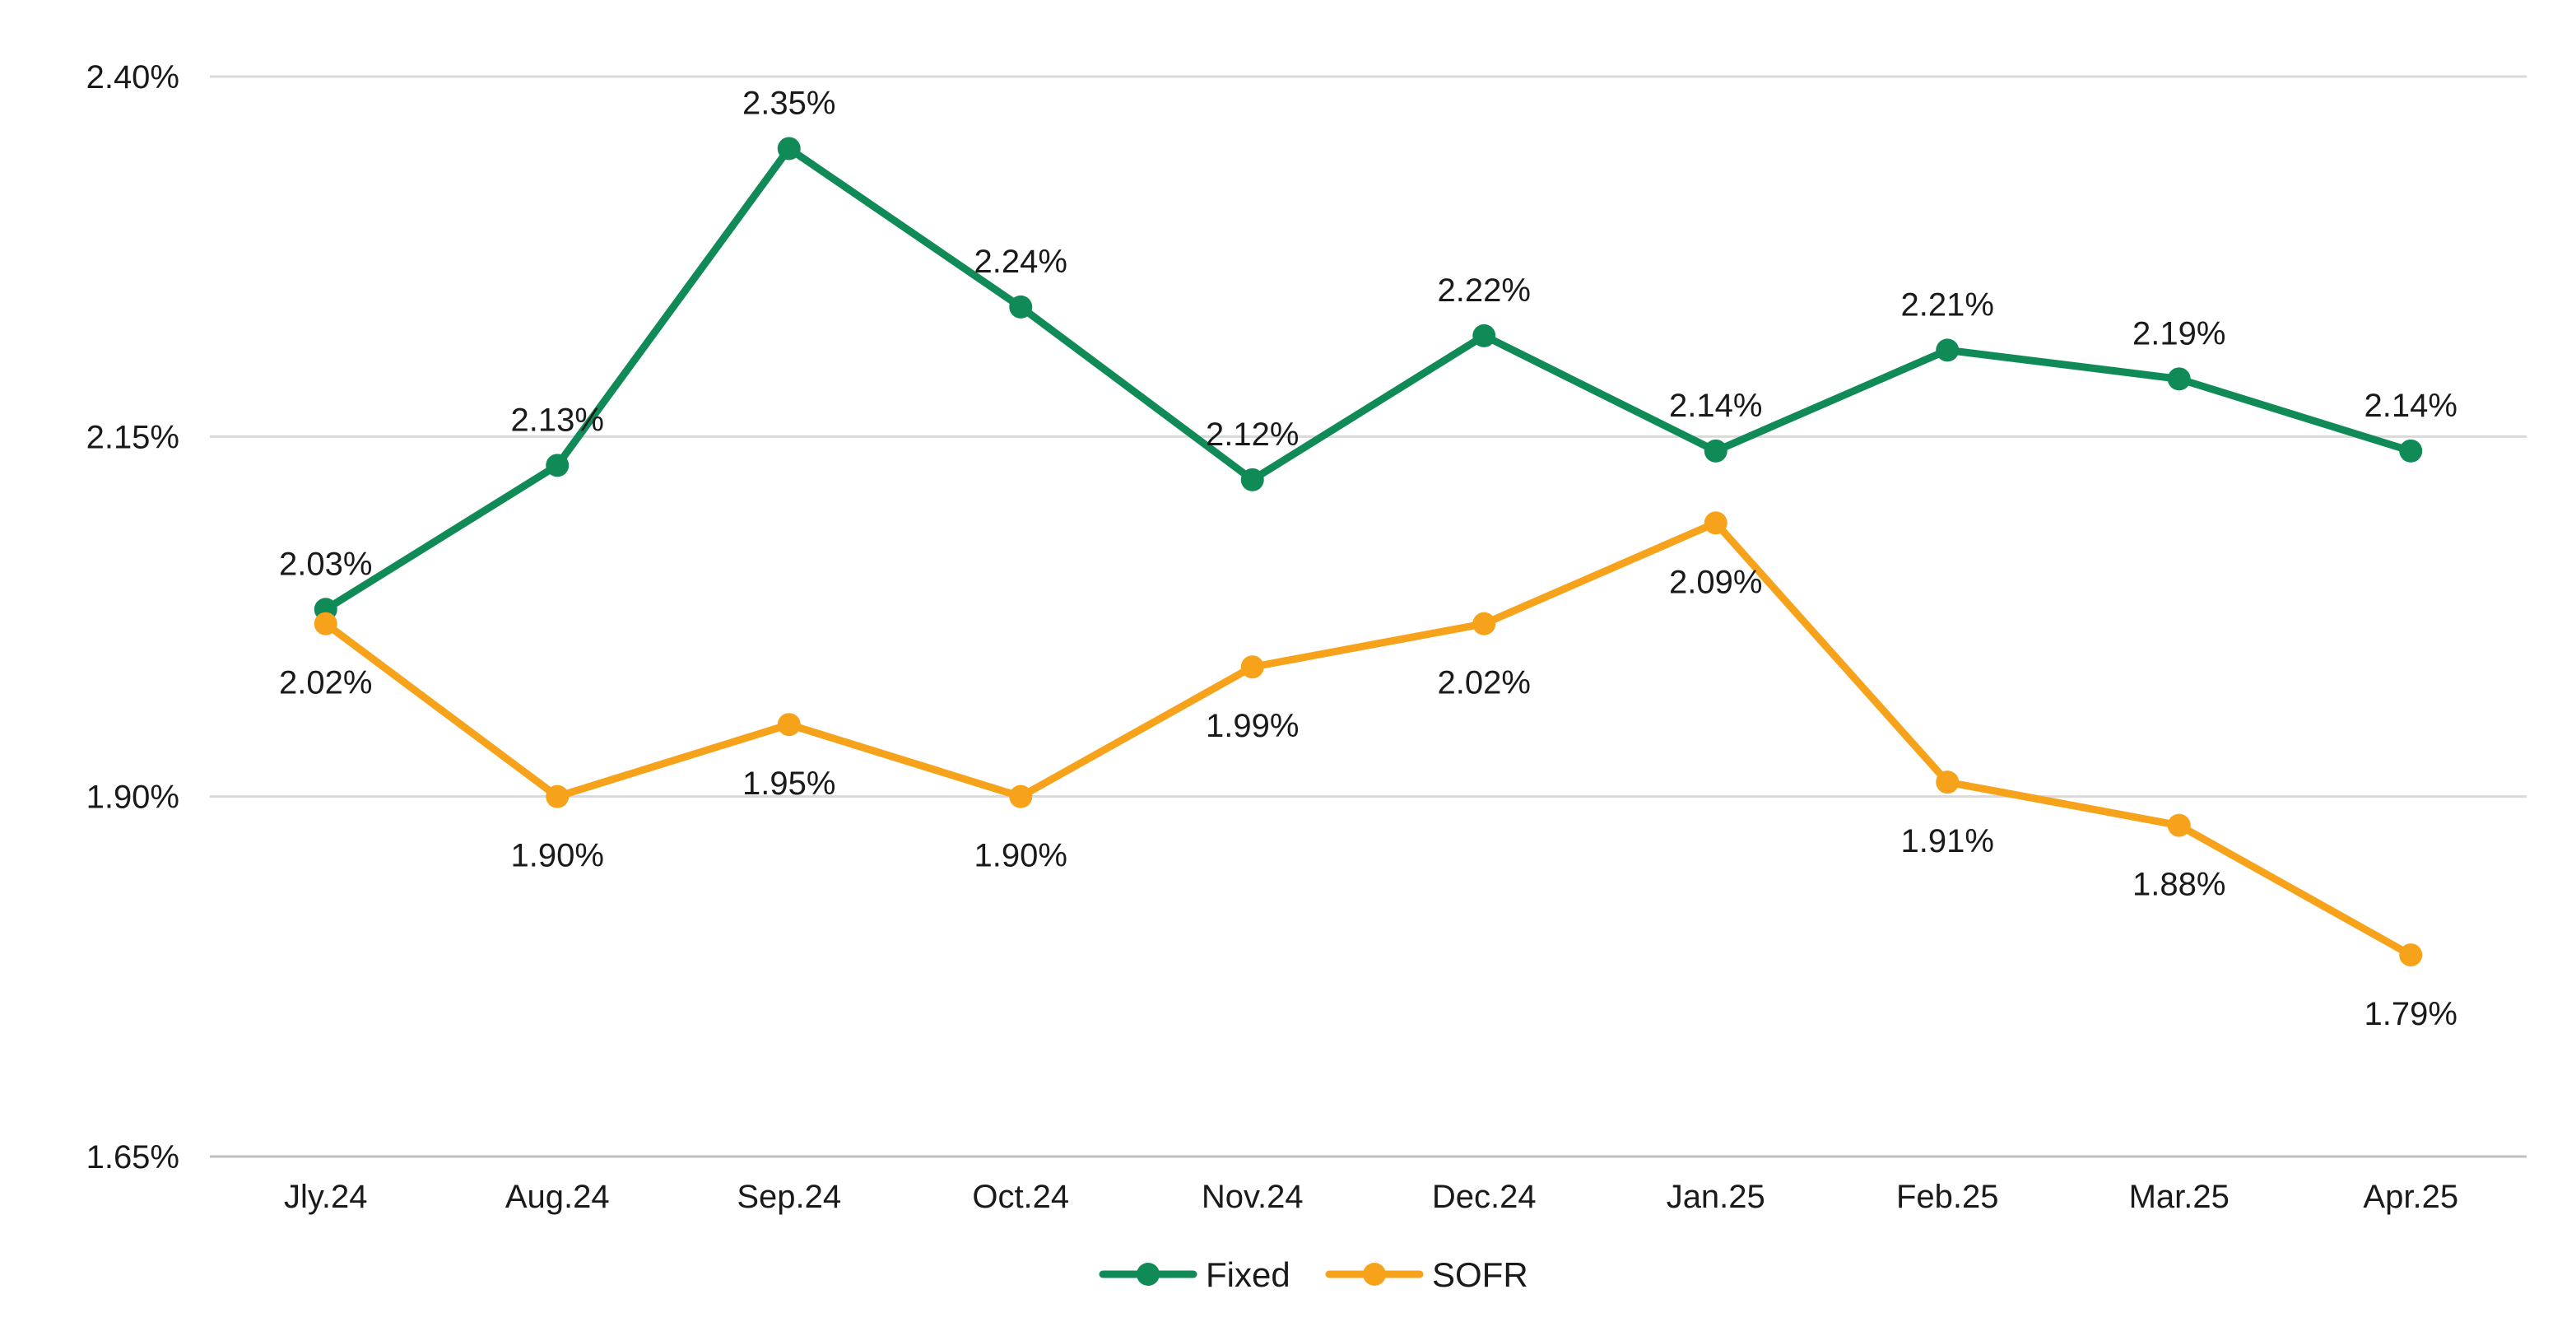 The height and width of the screenshot is (1336, 2576). I want to click on y-tick-label: 1.90%, so click(132, 798).